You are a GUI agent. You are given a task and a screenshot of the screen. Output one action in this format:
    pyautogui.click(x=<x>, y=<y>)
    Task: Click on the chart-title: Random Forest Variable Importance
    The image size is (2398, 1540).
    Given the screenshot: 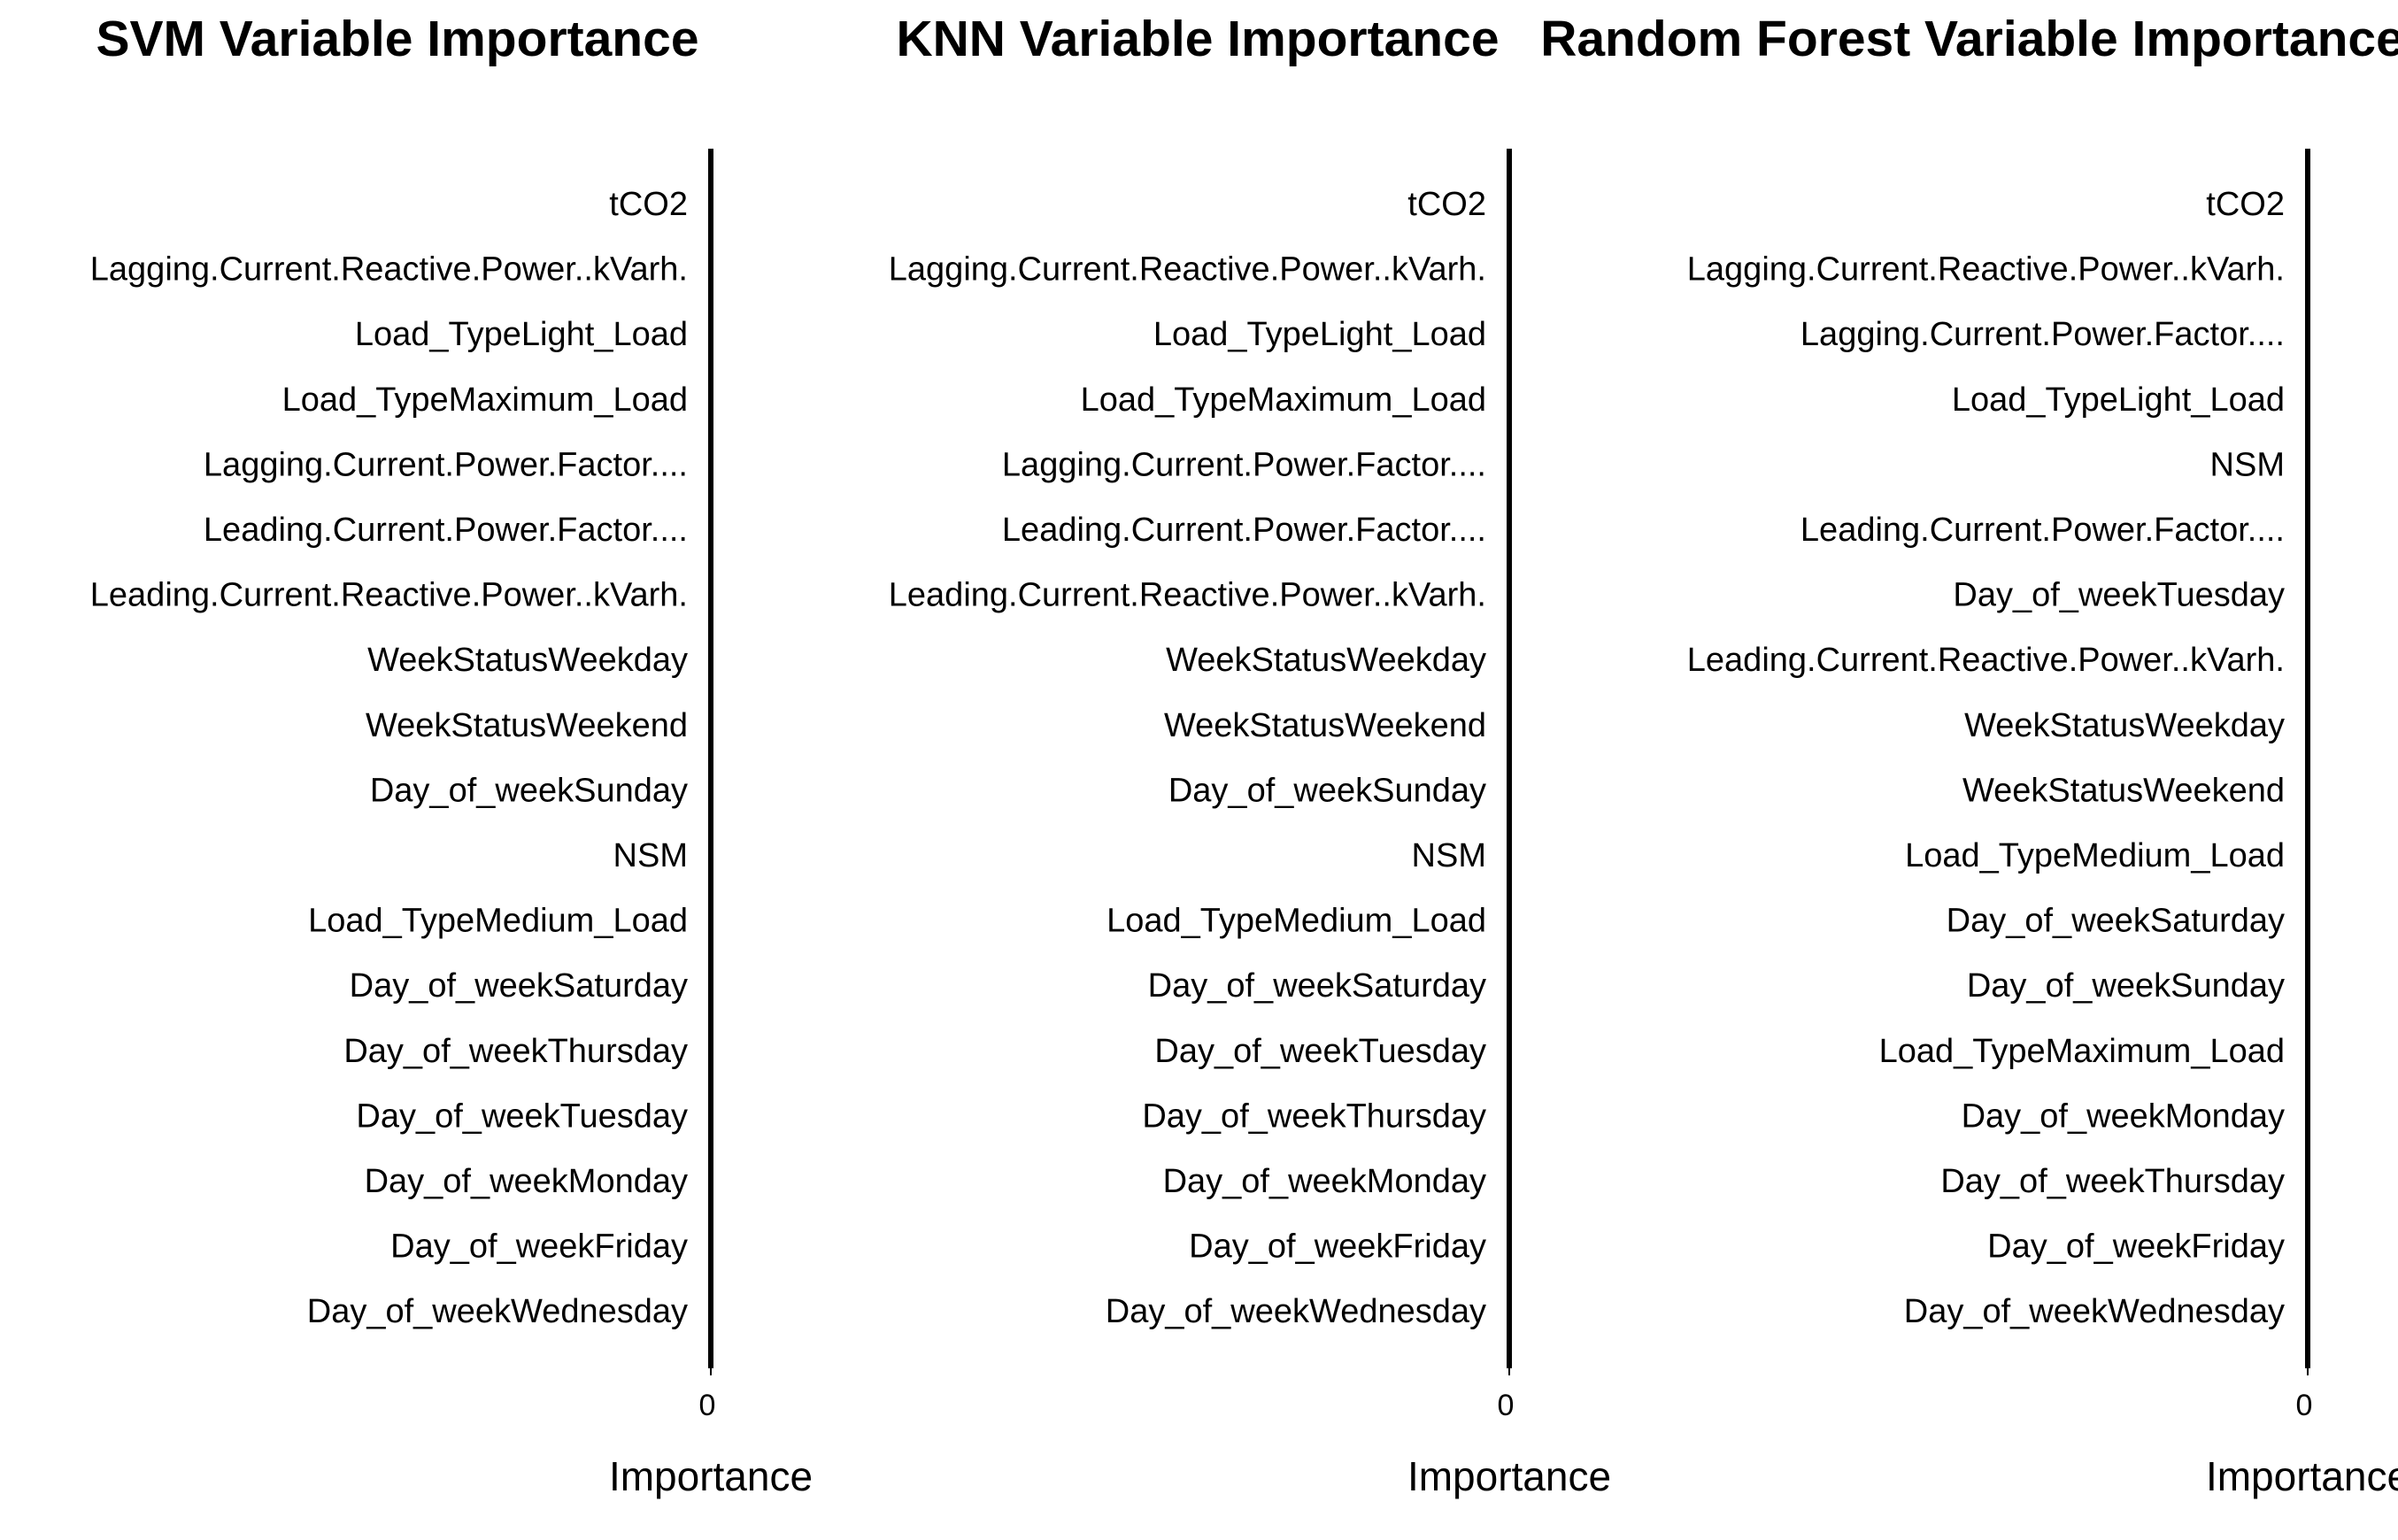 What is the action you would take?
    pyautogui.click(x=1969, y=39)
    